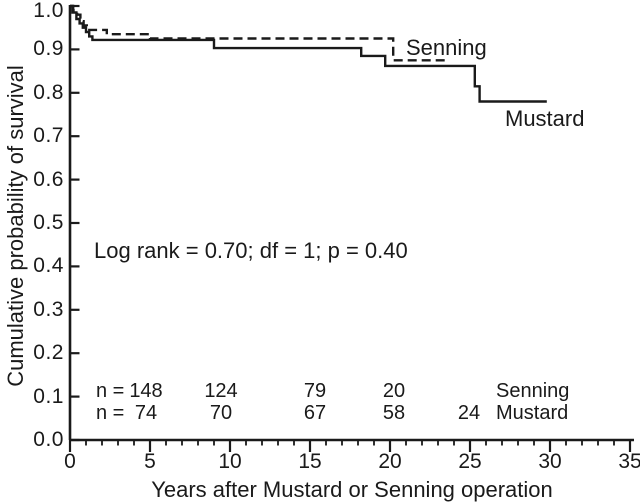 The height and width of the screenshot is (502, 640). Describe the element at coordinates (48, 266) in the screenshot. I see `y-tick-label: 0.4` at that location.